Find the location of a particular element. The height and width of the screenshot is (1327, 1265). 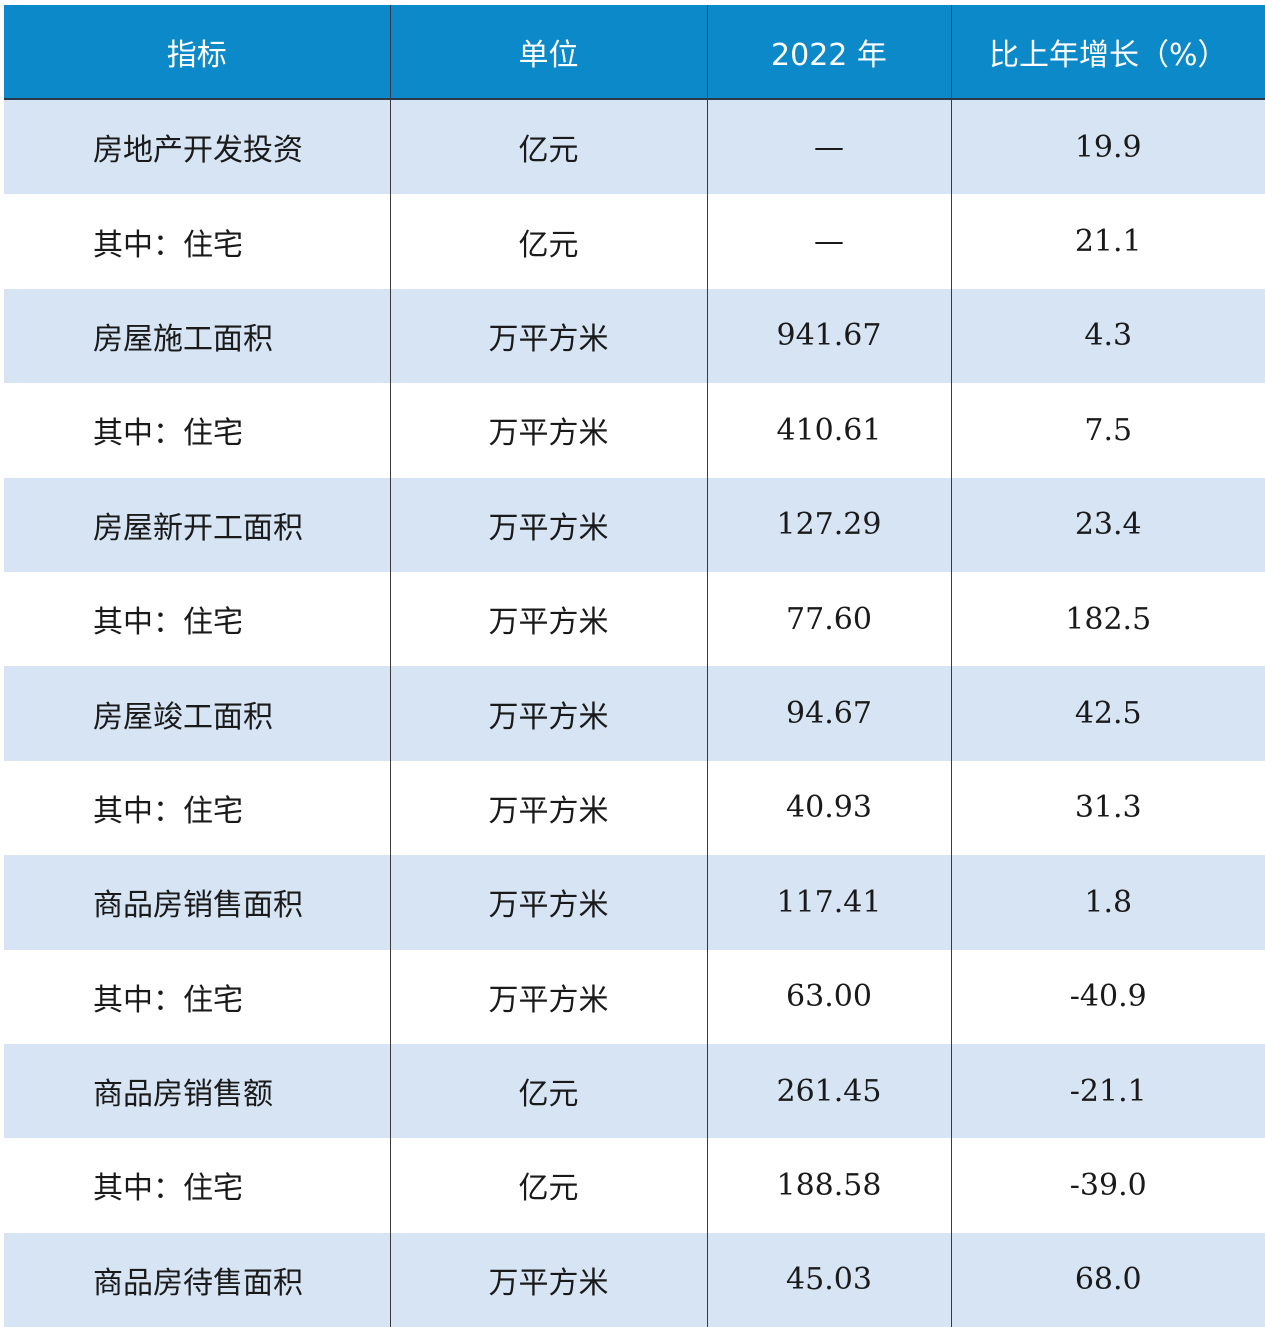

table-cell: 房屋竣工面积 is located at coordinates (197, 713).